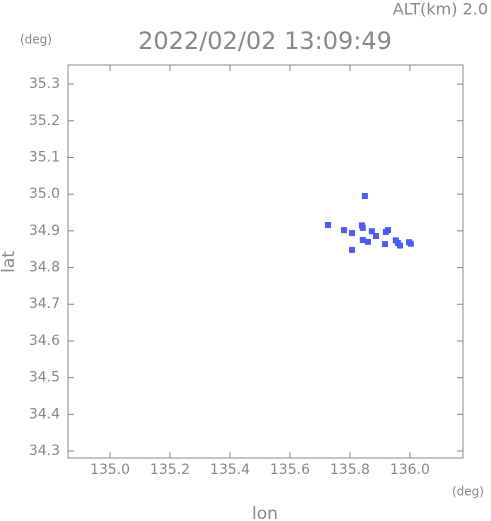  Describe the element at coordinates (170, 470) in the screenshot. I see `x-tick-label: 135.2` at that location.